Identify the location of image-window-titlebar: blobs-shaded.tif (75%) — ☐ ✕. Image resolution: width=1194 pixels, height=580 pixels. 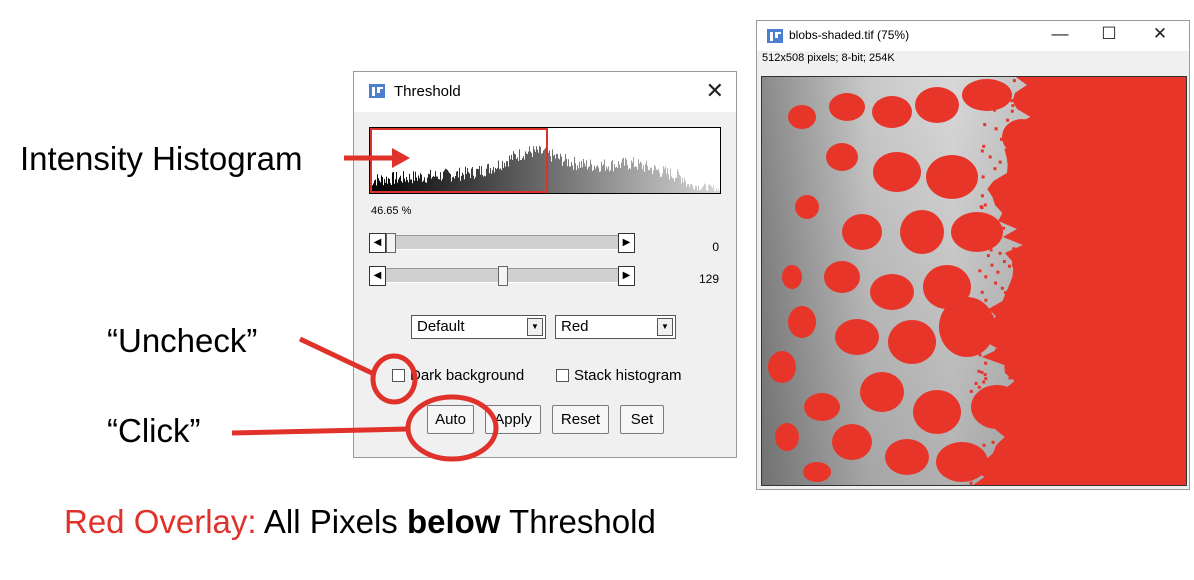
(973, 36).